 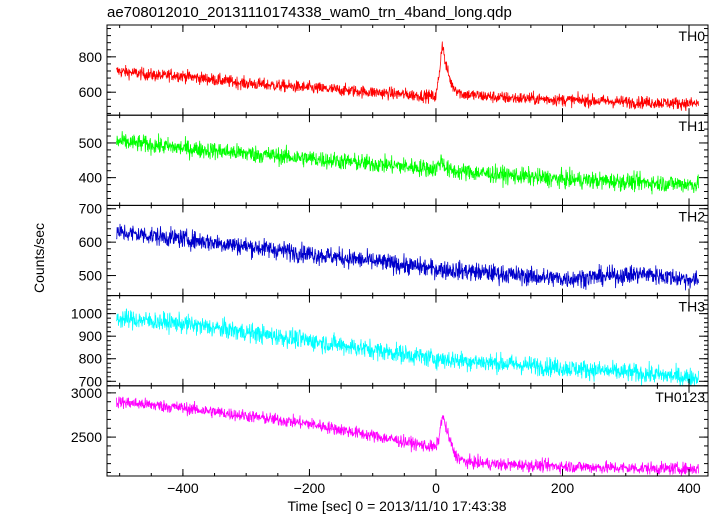 What do you see at coordinates (407, 257) in the screenshot?
I see `series-line-th2` at bounding box center [407, 257].